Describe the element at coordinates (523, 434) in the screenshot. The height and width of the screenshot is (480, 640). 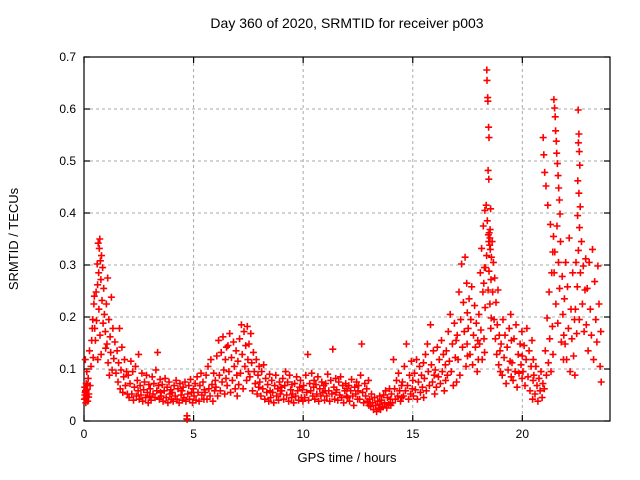
I see `x-tick-label-4: 20` at that location.